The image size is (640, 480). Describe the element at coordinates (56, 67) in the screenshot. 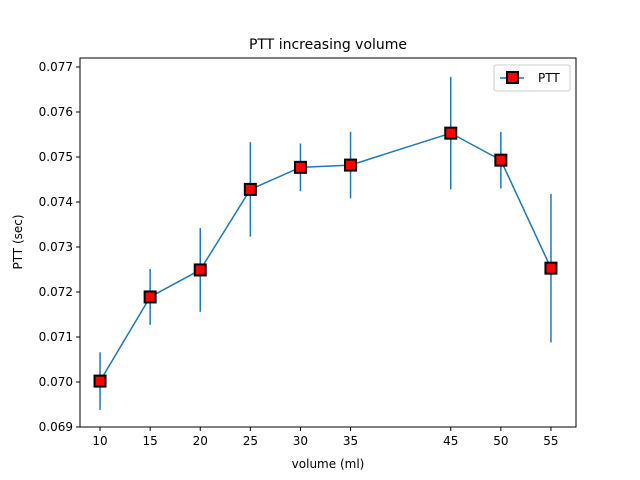

I see `y-tick-label: 0.077` at that location.